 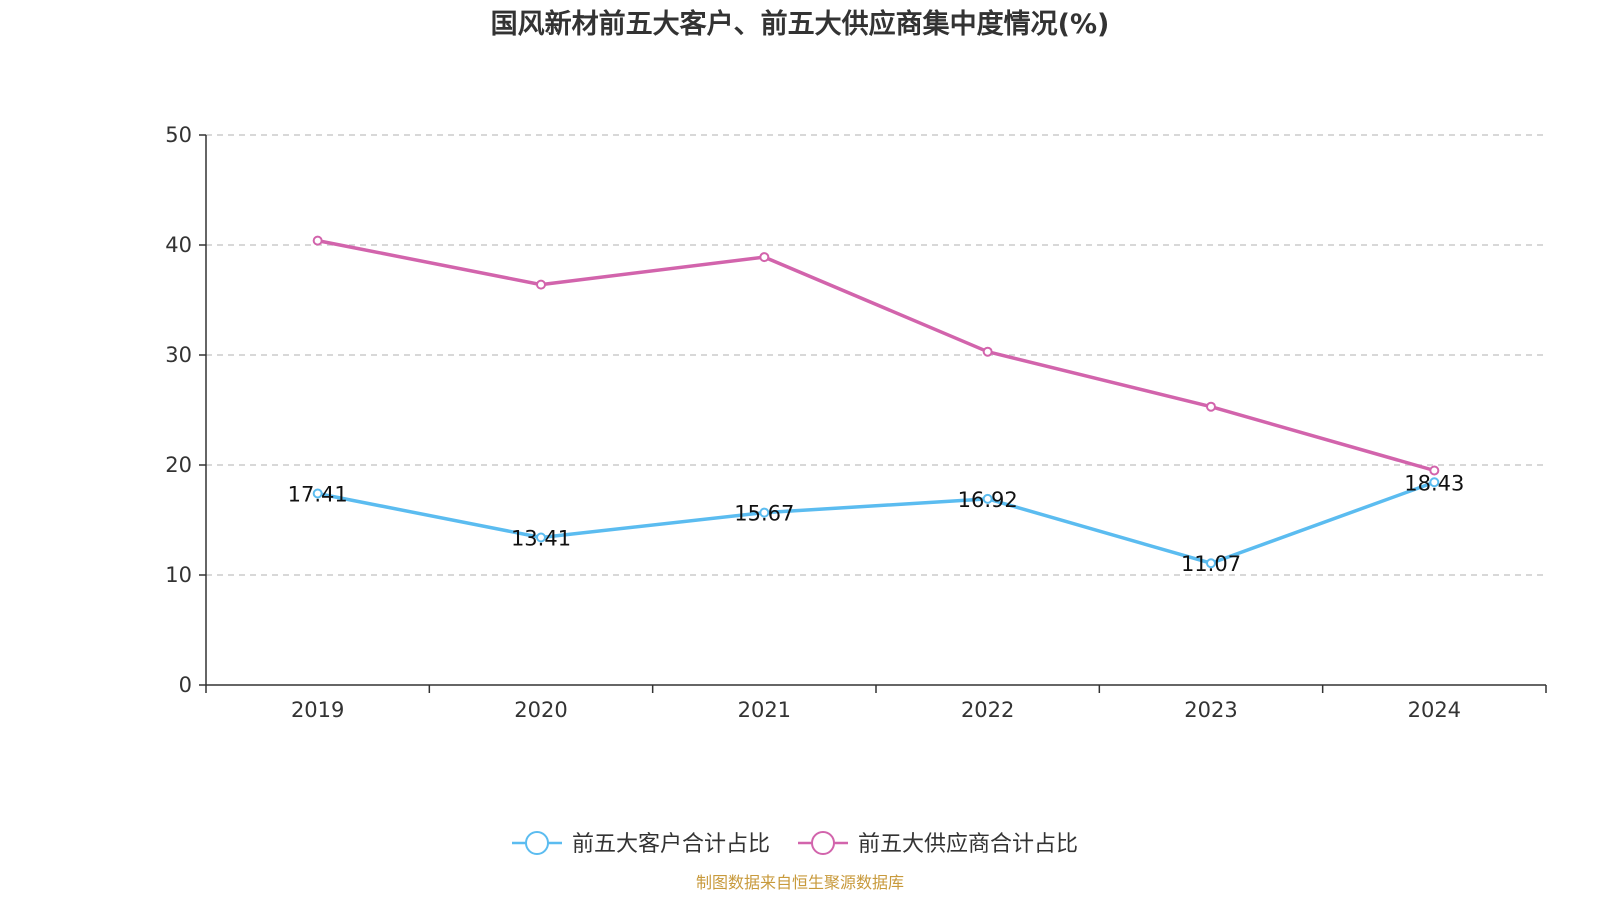 What do you see at coordinates (1210, 710) in the screenshot?
I see `x-tick-label: 2023` at bounding box center [1210, 710].